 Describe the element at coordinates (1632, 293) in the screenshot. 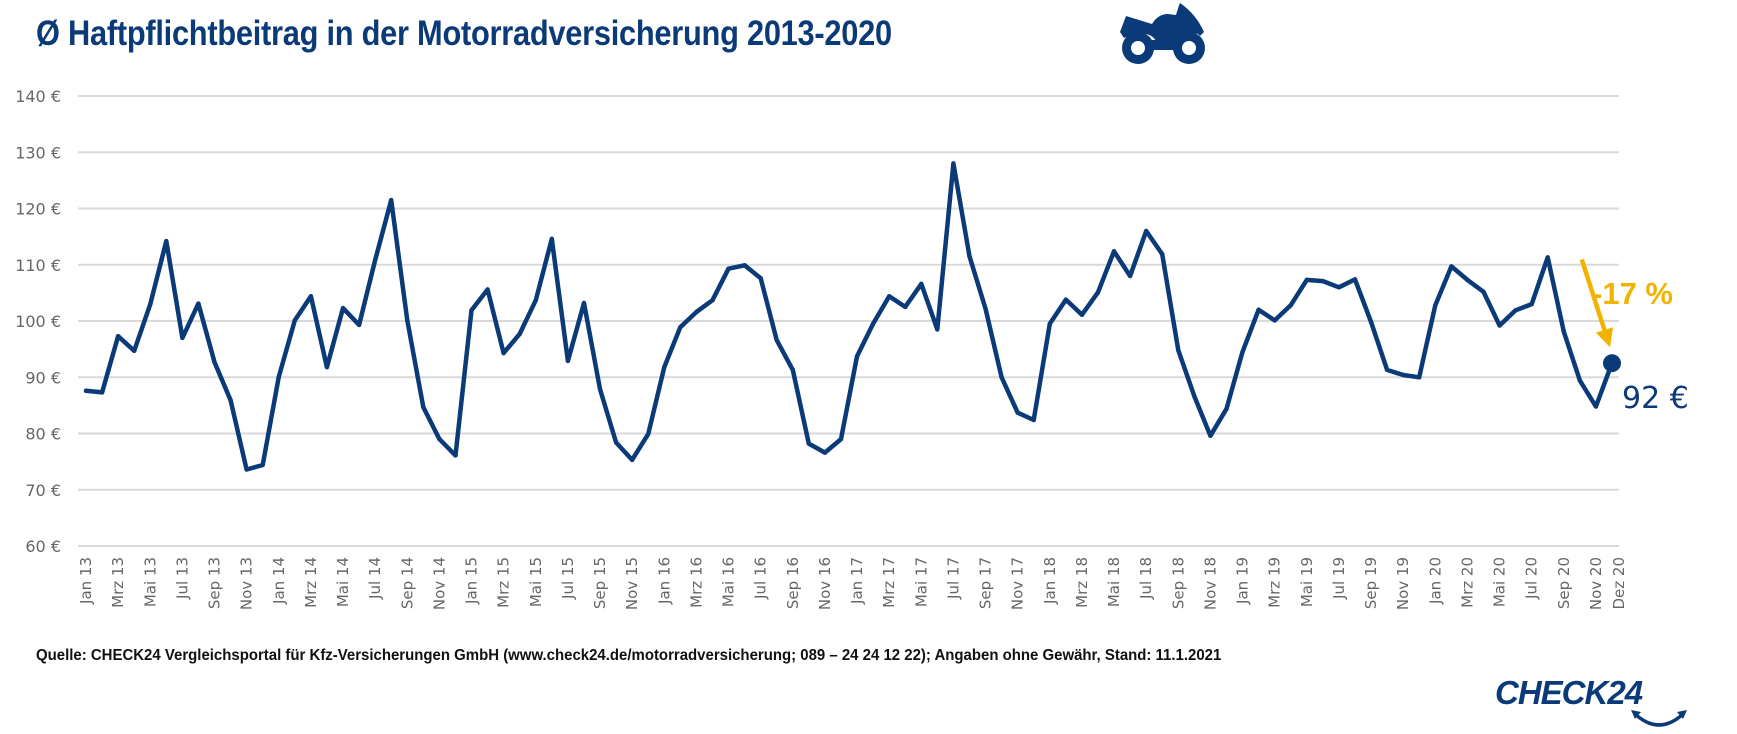

I see `decline-percent-label: -17 %` at that location.